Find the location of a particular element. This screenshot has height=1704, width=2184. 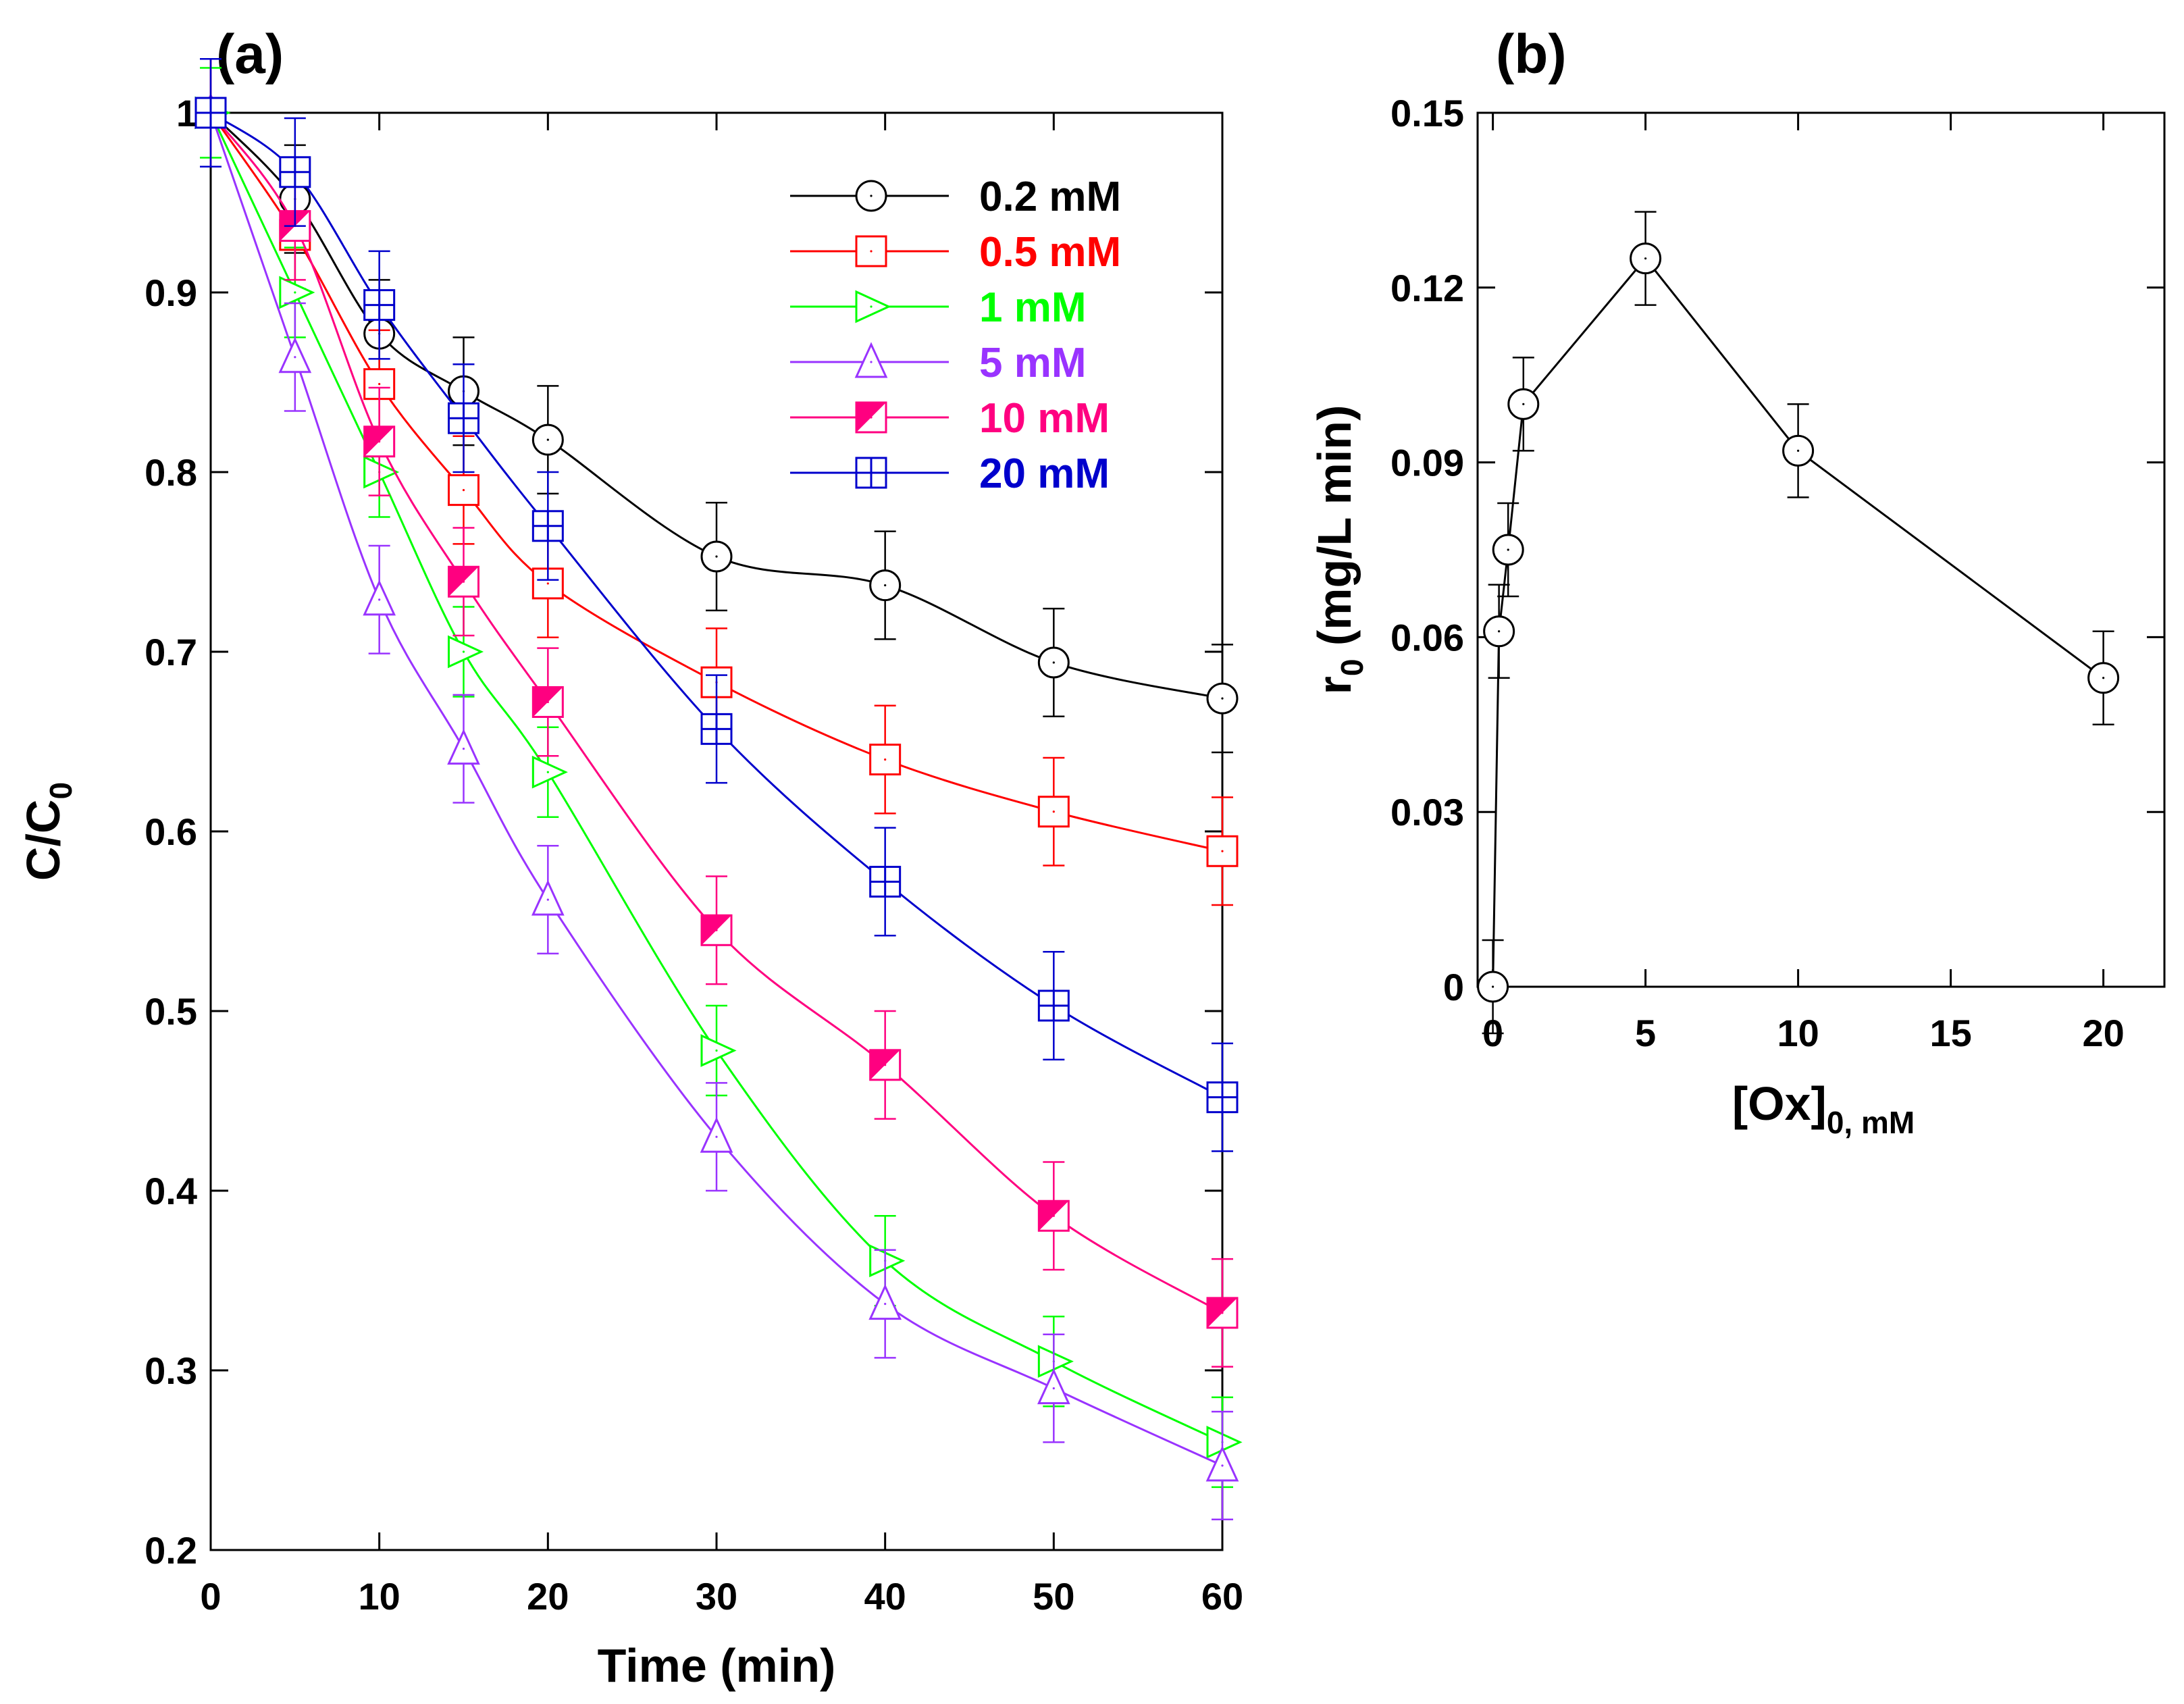

x-tick-label: 0 is located at coordinates (210, 1597).